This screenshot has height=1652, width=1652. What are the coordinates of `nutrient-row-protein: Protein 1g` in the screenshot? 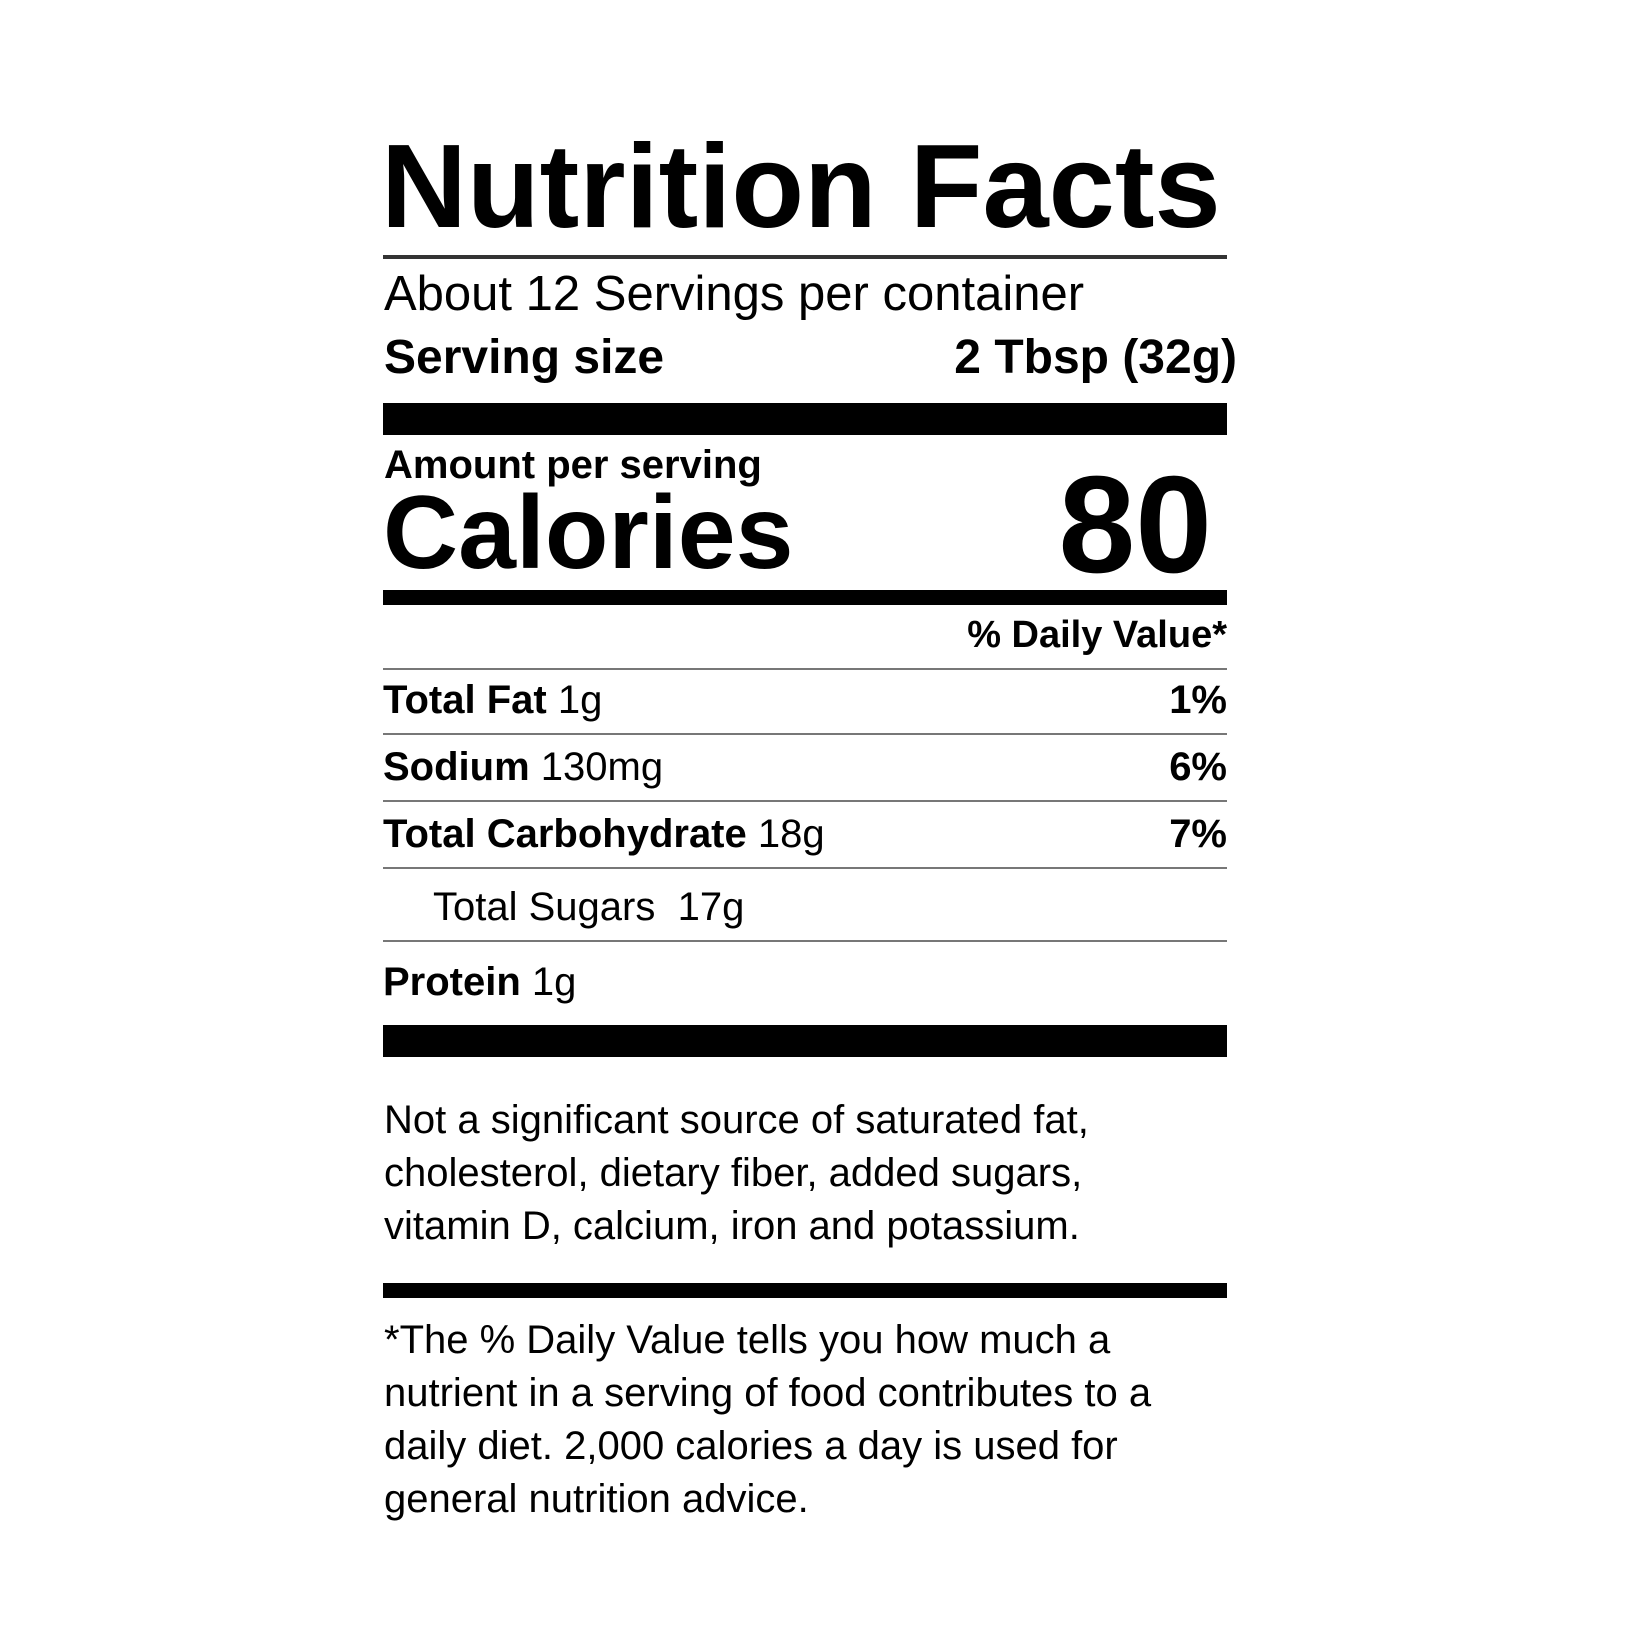 It's located at (805, 982).